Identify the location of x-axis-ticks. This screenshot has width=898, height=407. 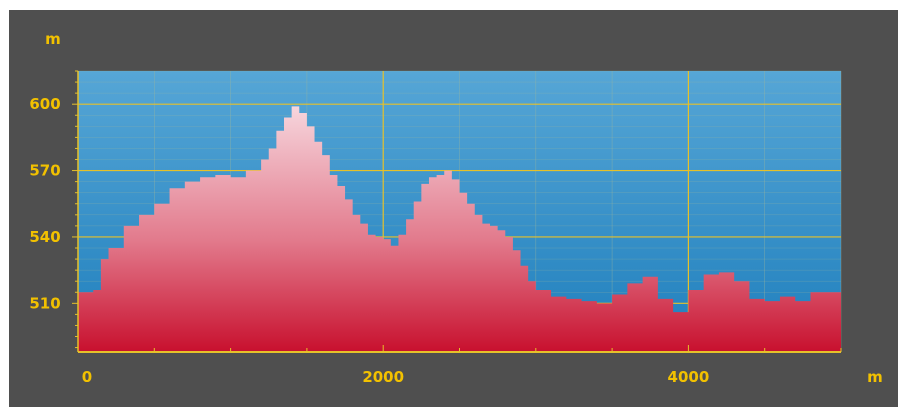
(459, 349).